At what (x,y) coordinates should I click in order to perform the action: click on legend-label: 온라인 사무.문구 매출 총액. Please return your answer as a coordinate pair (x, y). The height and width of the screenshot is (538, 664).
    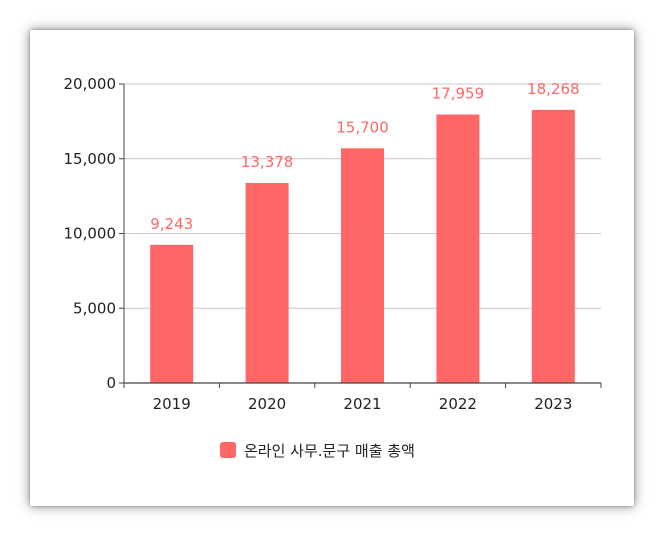
    Looking at the image, I should click on (329, 450).